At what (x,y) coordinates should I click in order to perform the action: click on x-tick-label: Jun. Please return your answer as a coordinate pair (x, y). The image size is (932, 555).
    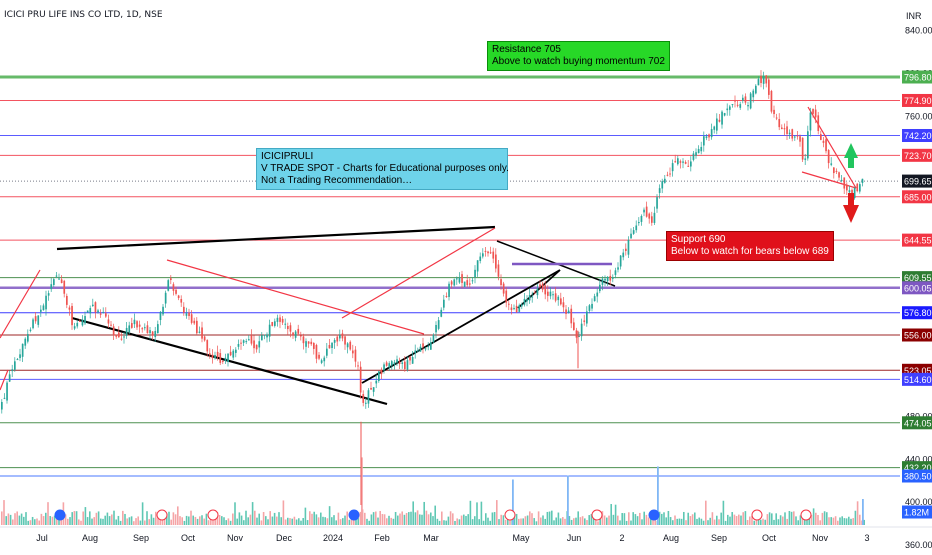
    Looking at the image, I should click on (574, 538).